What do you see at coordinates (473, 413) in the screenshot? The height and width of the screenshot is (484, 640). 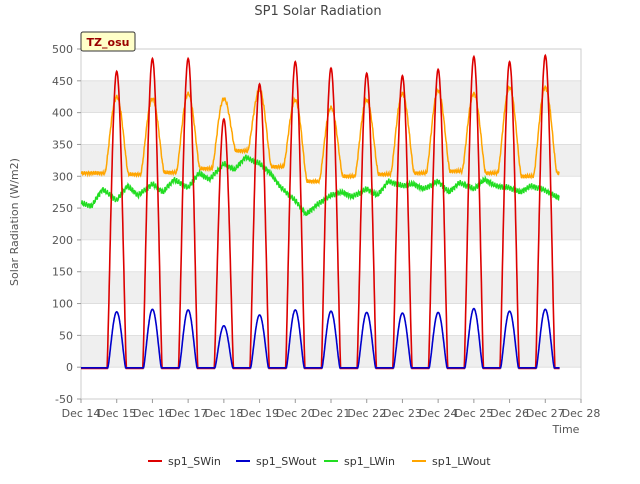 I see `x-tick-label: Dec 25` at bounding box center [473, 413].